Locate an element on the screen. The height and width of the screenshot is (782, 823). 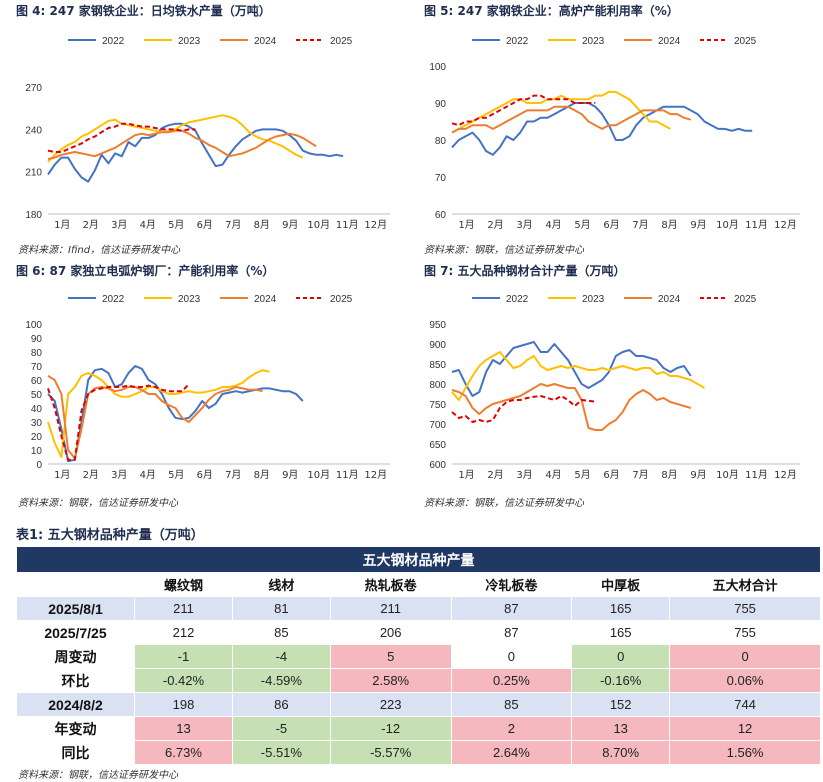
y-tick-label: 50 is located at coordinates (37, 395).